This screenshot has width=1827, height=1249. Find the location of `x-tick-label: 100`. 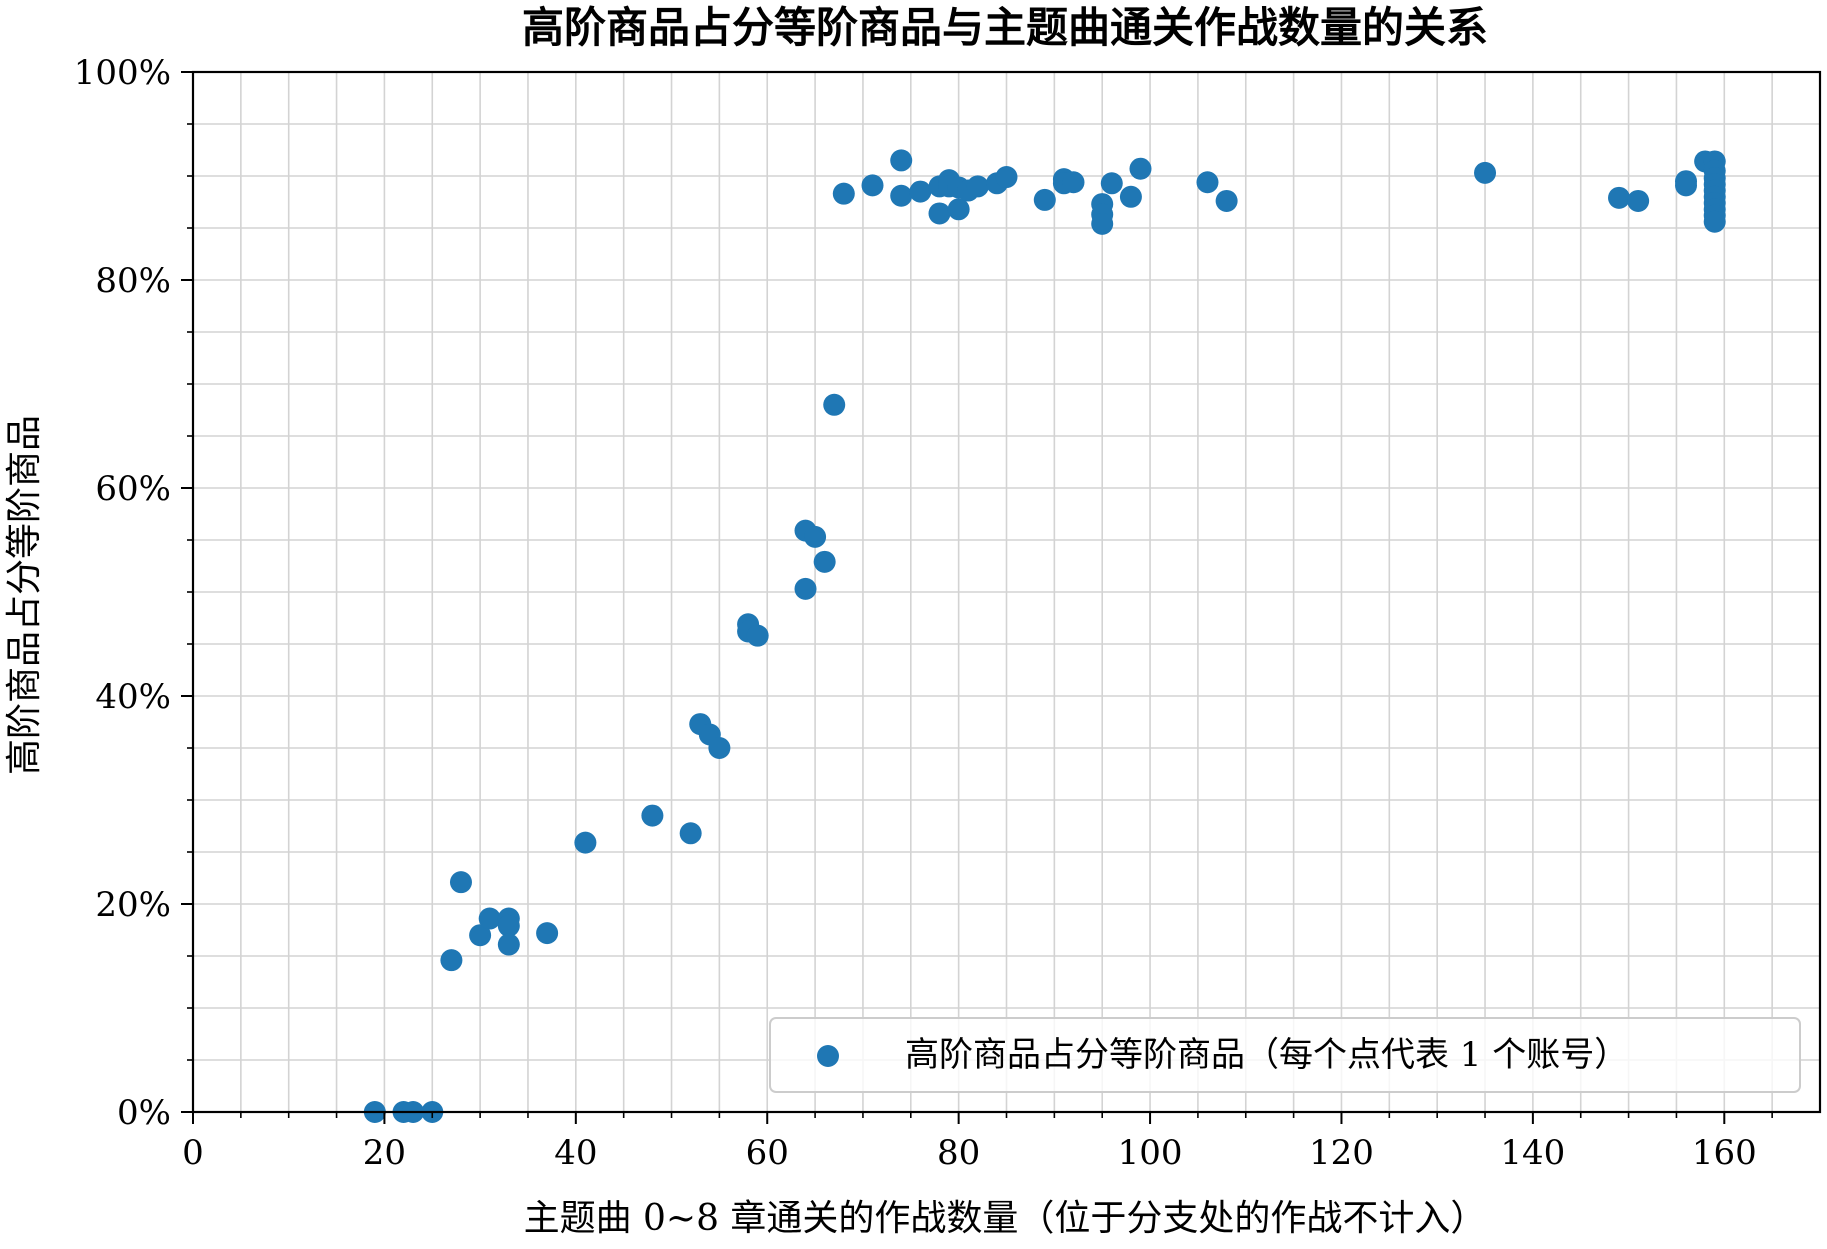

x-tick-label: 100 is located at coordinates (1150, 1153).